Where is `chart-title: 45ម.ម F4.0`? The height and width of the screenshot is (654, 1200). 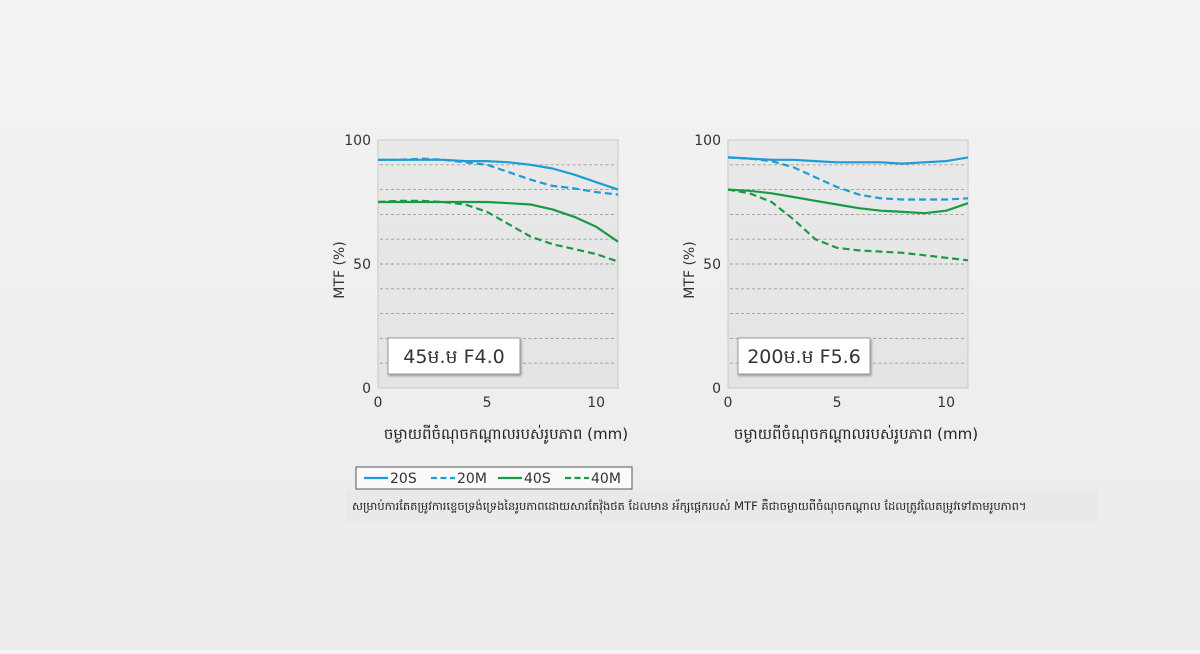
chart-title: 45ម.ម F4.0 is located at coordinates (454, 357).